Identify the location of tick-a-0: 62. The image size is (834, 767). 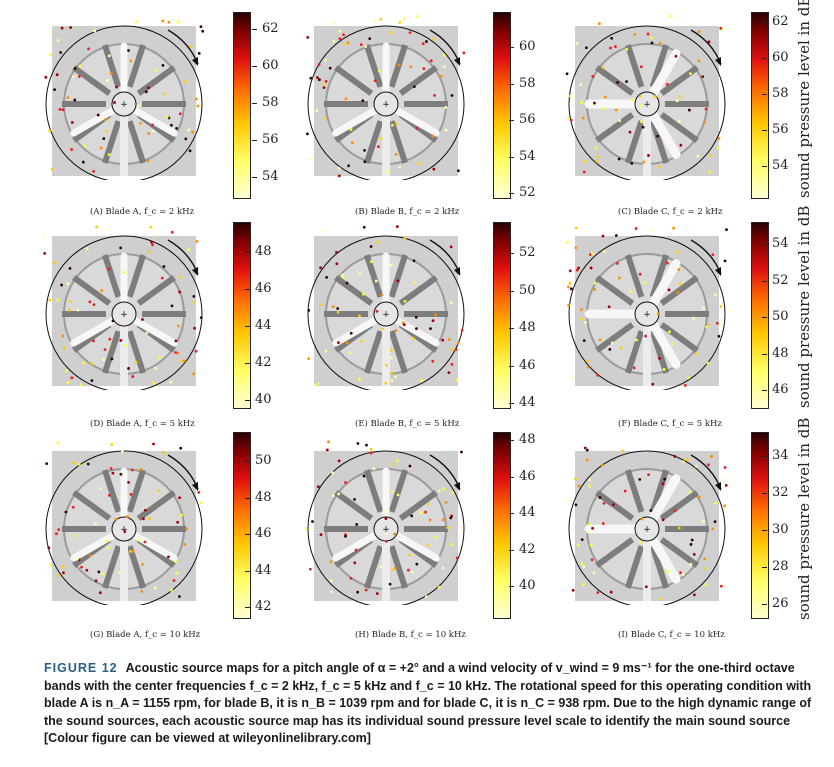
(265, 28).